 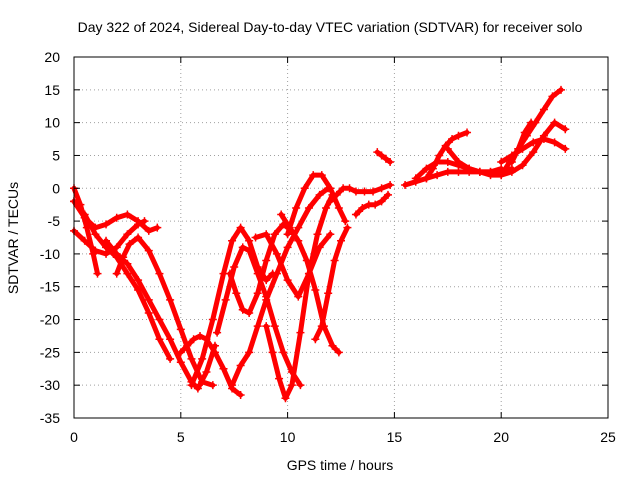 What do you see at coordinates (50, 320) in the screenshot?
I see `y-tick-label: -20` at bounding box center [50, 320].